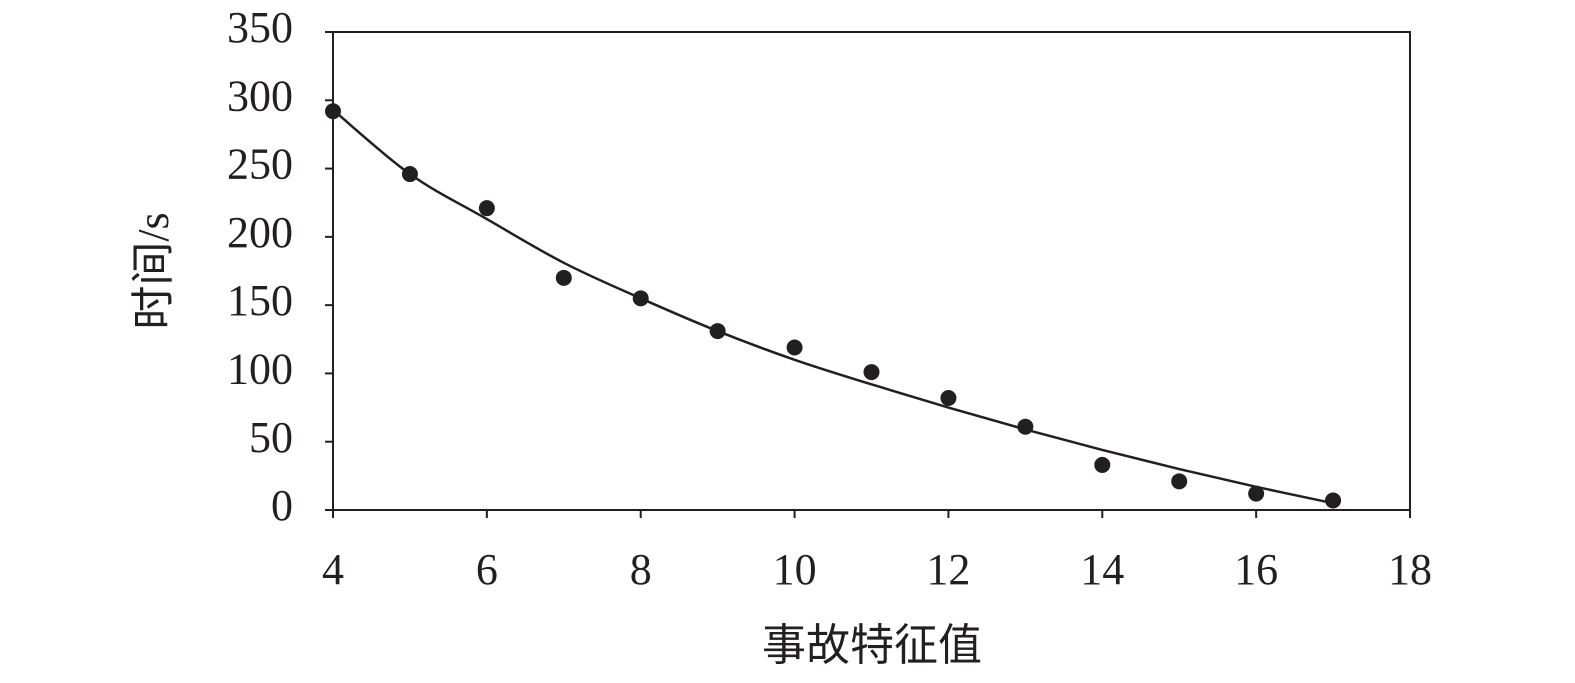  I want to click on x-tick-label: 14, so click(1102, 569).